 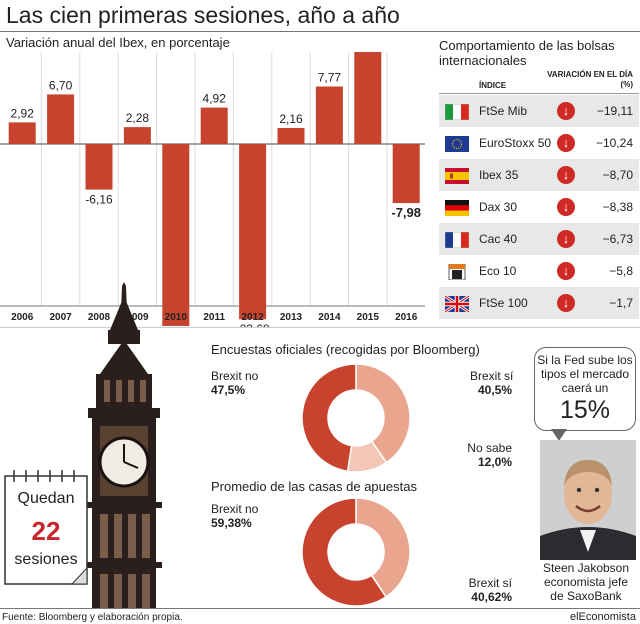 What do you see at coordinates (539, 82) in the screenshot?
I see `markets-table-header: ÍNDICE VARIACIÓN EN EL DÍA (%)` at bounding box center [539, 82].